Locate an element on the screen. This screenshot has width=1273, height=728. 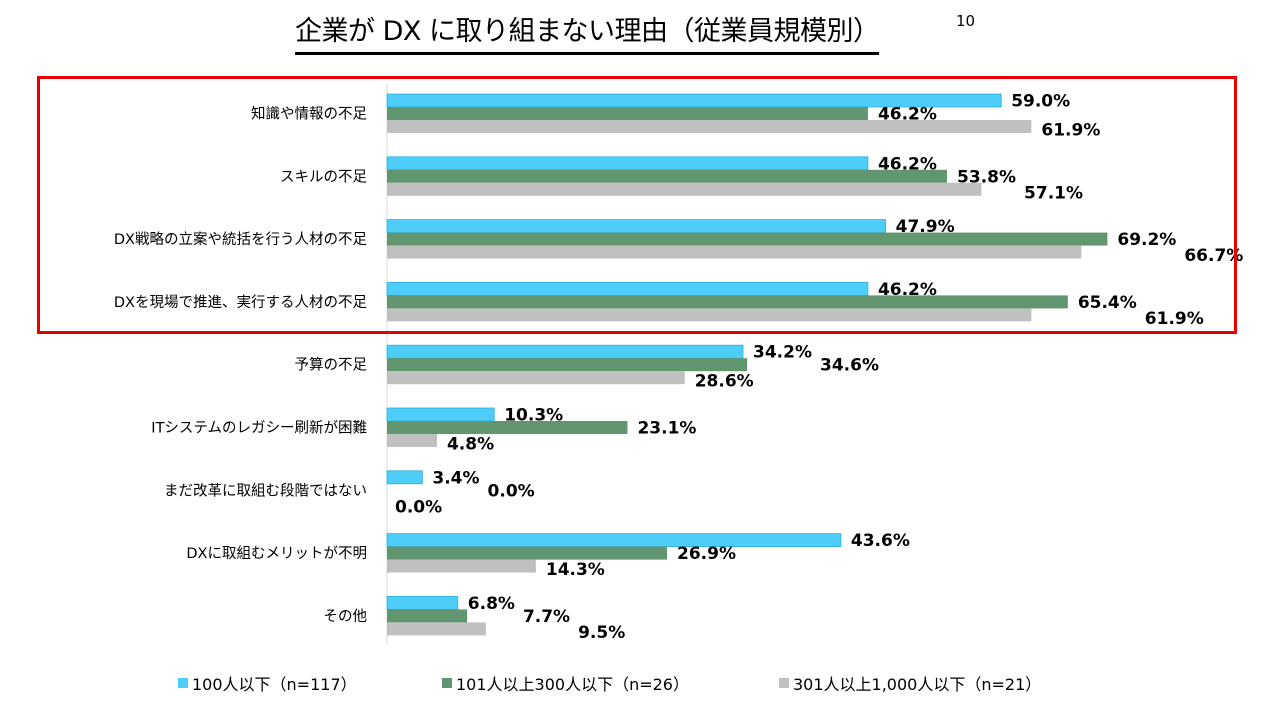
data-label: 34.6% is located at coordinates (849, 366).